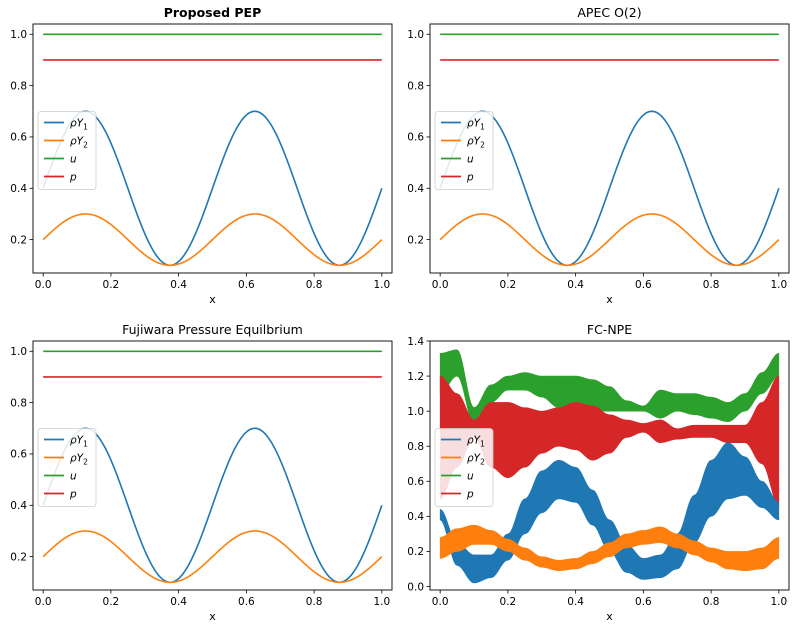 This screenshot has width=797, height=634. Describe the element at coordinates (213, 12) in the screenshot. I see `subplot-title: Proposed PEP` at that location.